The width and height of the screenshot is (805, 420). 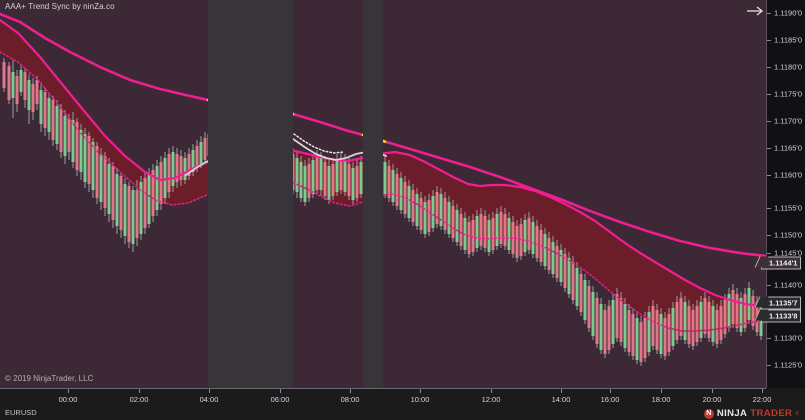 I want to click on instrument-label: EURUSD, so click(x=21, y=412).